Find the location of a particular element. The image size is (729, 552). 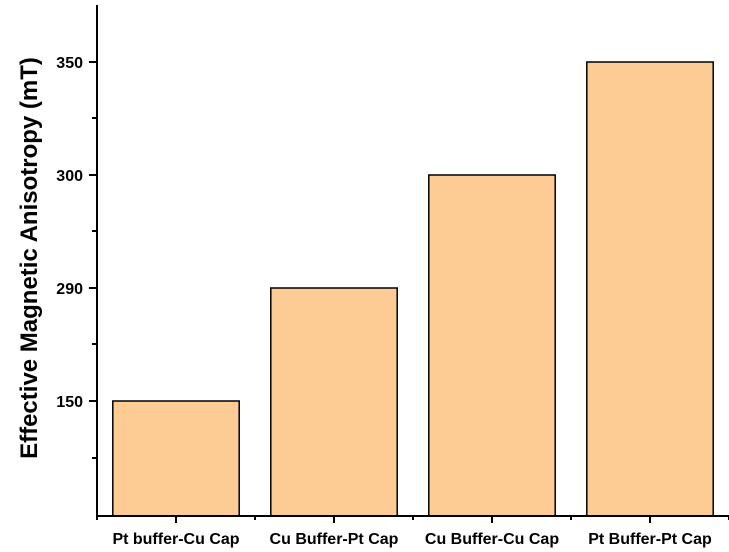

y-axis-label: Effective Magnetic Anisotropy (mT) is located at coordinates (29, 258).